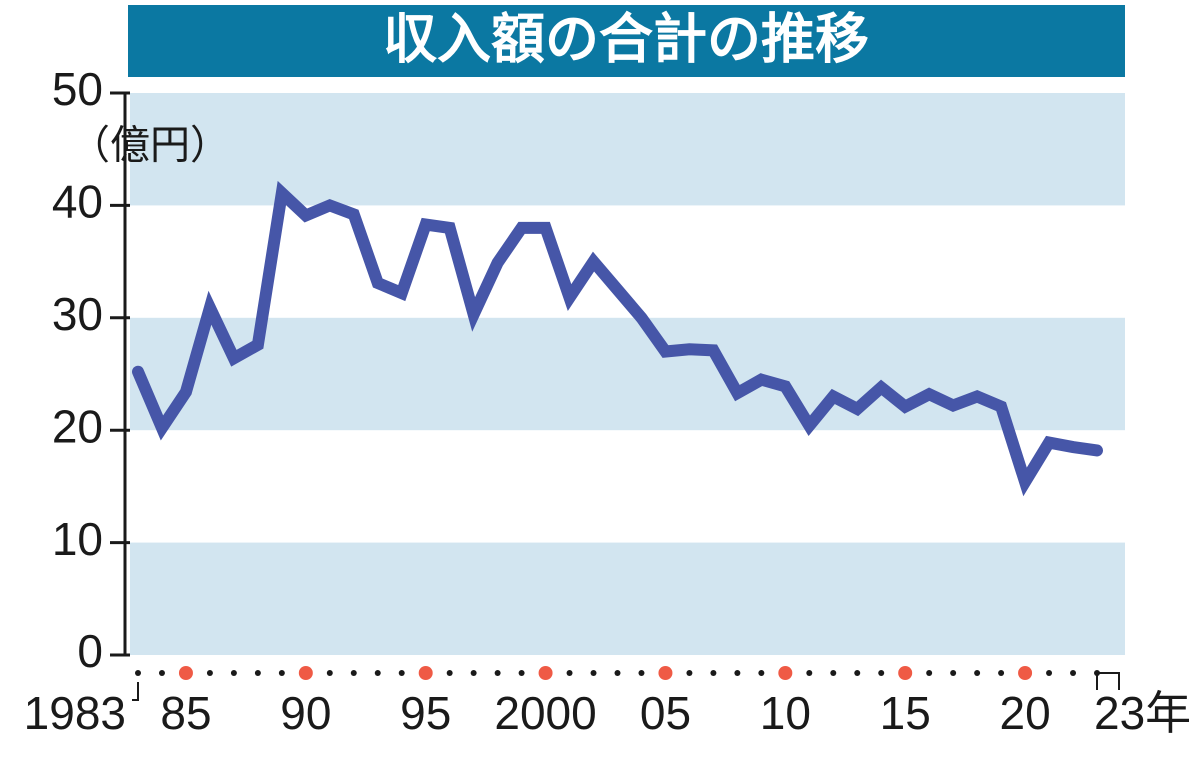  Describe the element at coordinates (185, 713) in the screenshot. I see `x-tick-label: 85` at that location.